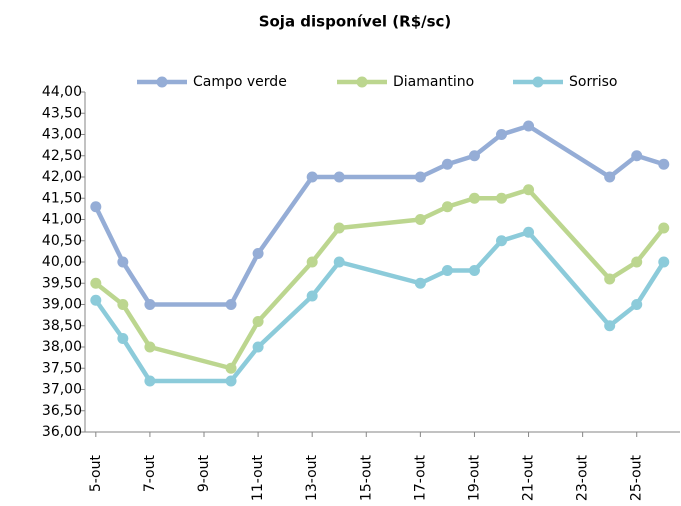  I want to click on y-tick-label: 39,00, so click(62, 305).